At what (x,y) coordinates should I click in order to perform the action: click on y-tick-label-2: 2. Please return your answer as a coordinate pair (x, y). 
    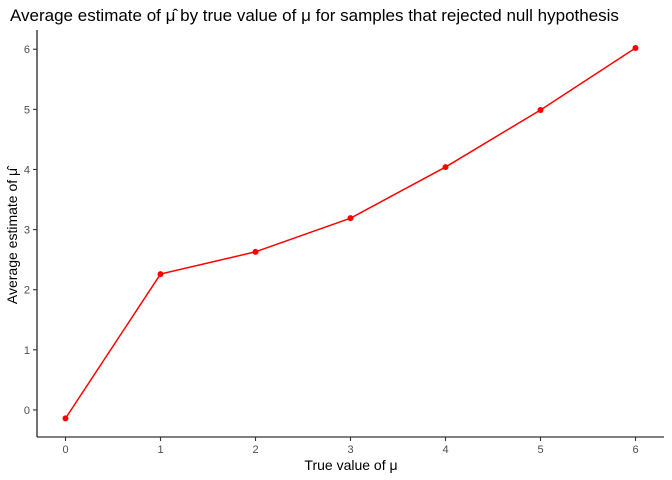
    Looking at the image, I should click on (27, 291).